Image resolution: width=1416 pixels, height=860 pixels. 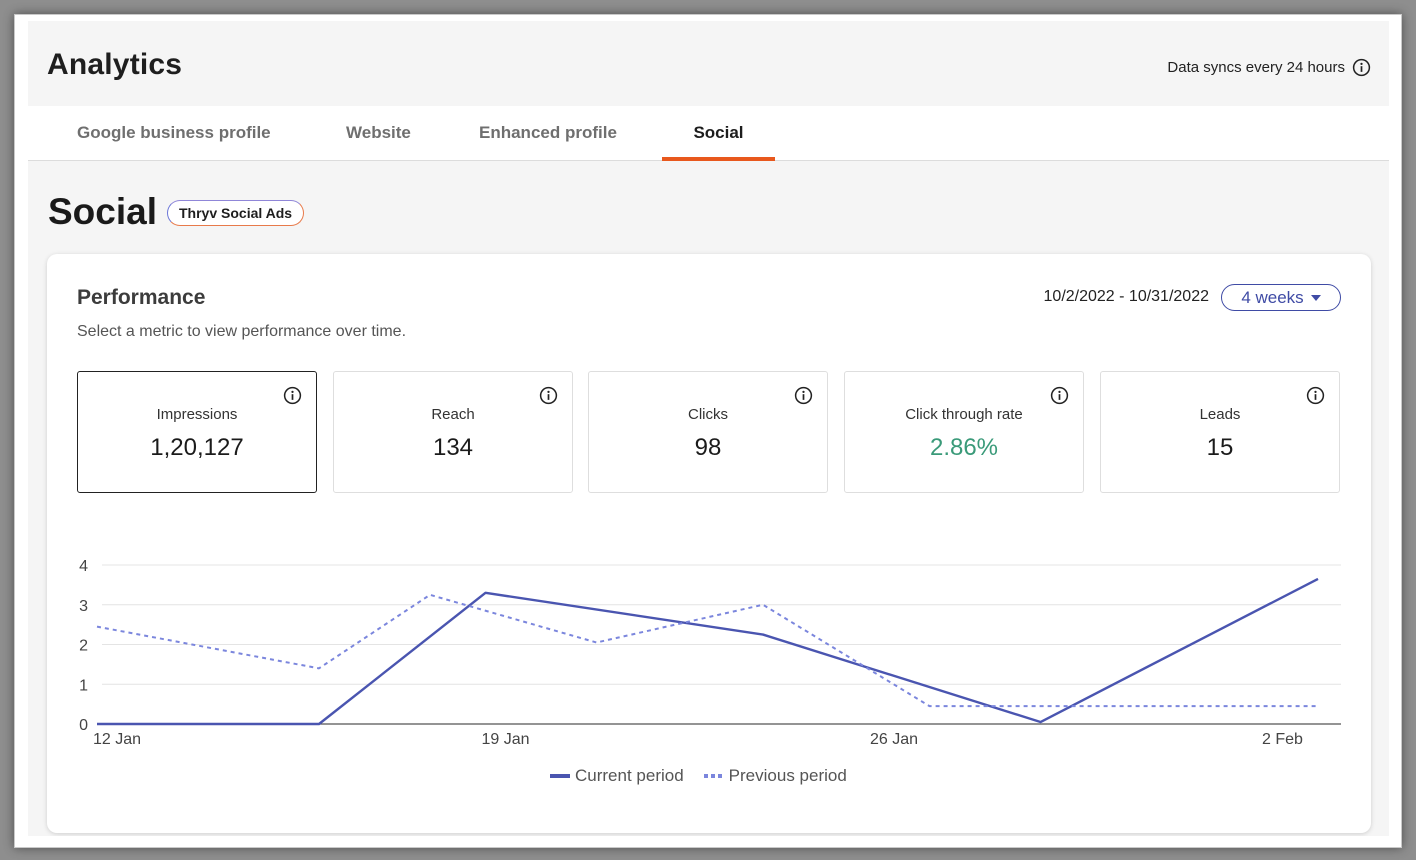 What do you see at coordinates (1272, 297) in the screenshot?
I see `period-select-value: 4 weeks` at bounding box center [1272, 297].